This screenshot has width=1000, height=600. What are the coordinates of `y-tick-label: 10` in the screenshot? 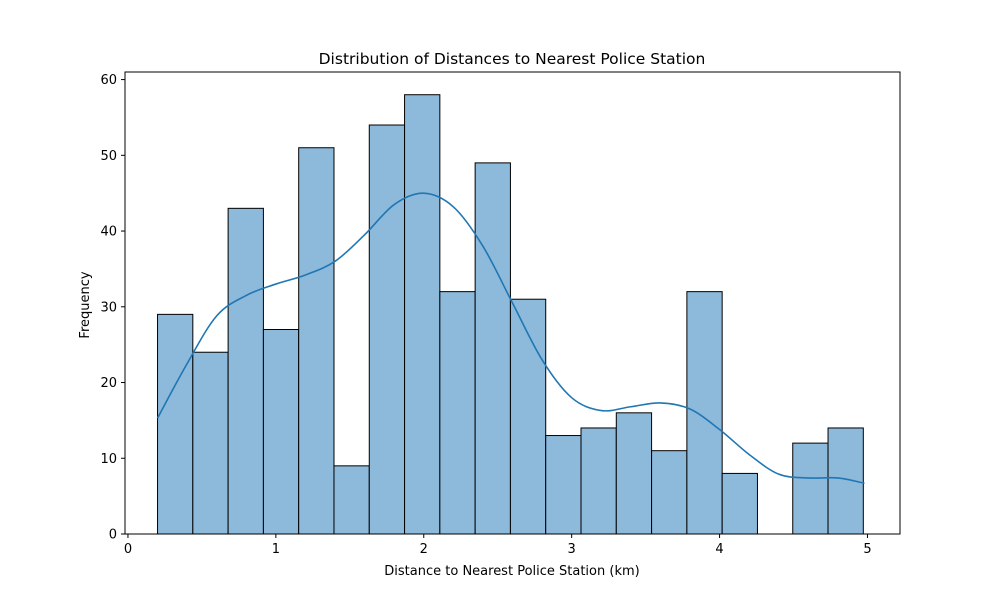 It's located at (108, 459).